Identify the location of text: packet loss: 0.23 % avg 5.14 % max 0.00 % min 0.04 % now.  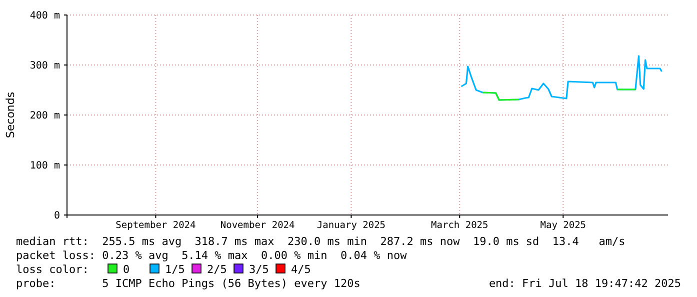
(212, 255).